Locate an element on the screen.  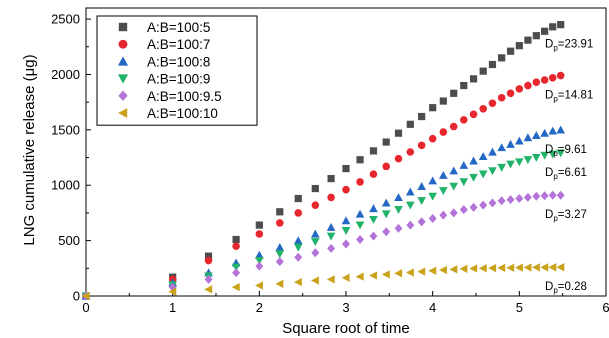
y-axis-title: LNG cumulative release (μg) is located at coordinates (29, 149).